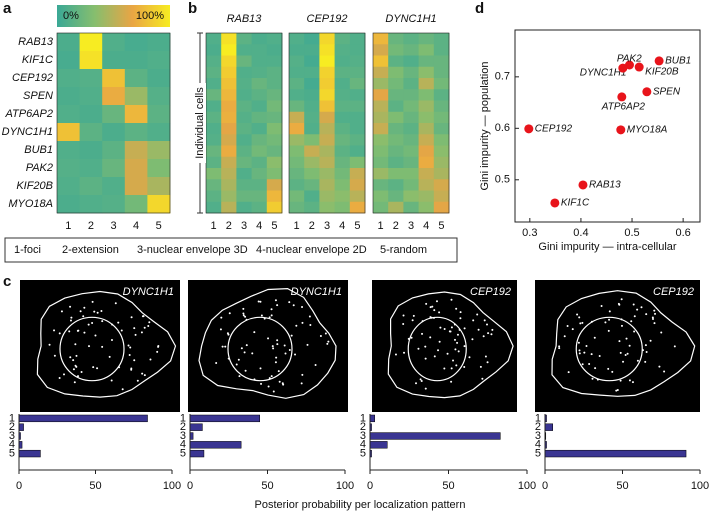  I want to click on point-label: RAB13, so click(605, 185).